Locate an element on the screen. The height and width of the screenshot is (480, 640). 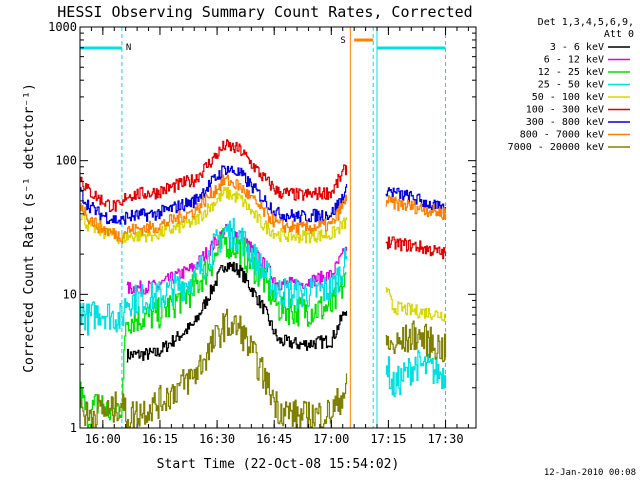
legend-label: 6 - 12 keV is located at coordinates (574, 60).